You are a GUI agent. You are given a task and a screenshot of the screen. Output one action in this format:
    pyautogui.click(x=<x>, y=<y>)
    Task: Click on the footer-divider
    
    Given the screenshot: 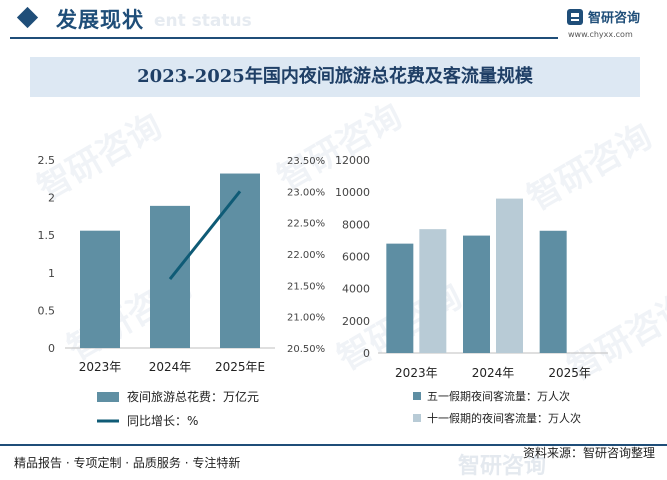 What is the action you would take?
    pyautogui.click(x=333, y=445)
    